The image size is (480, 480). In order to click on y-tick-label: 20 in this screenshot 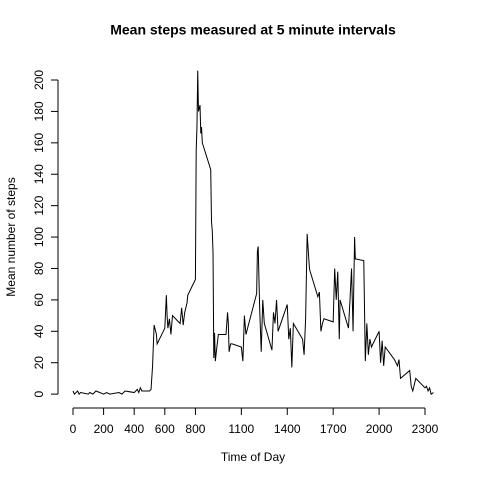, I will do `click(39, 363)`.